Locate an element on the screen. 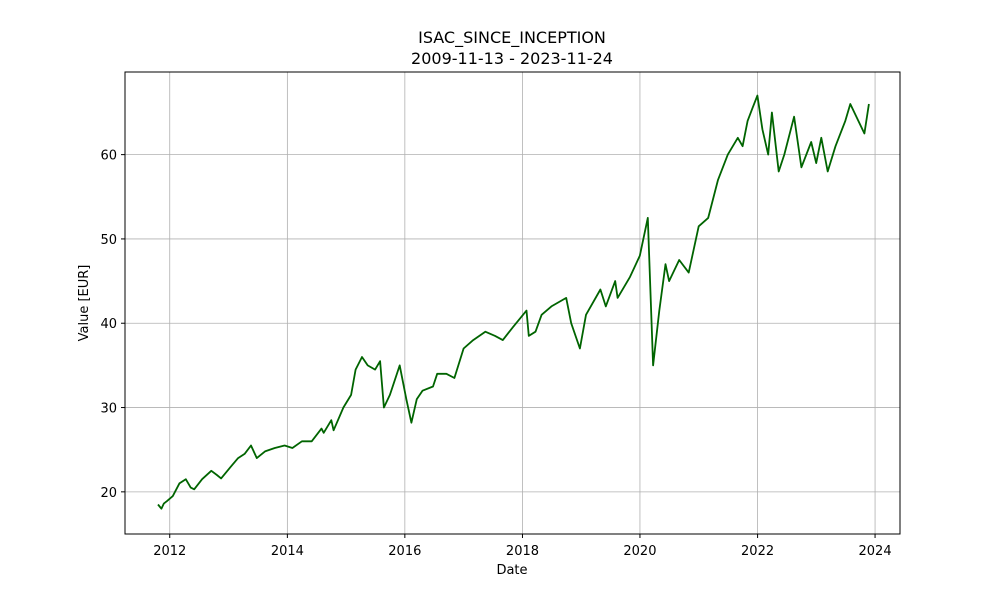 The height and width of the screenshot is (600, 1000). y-tick-label: 30 is located at coordinates (108, 409).